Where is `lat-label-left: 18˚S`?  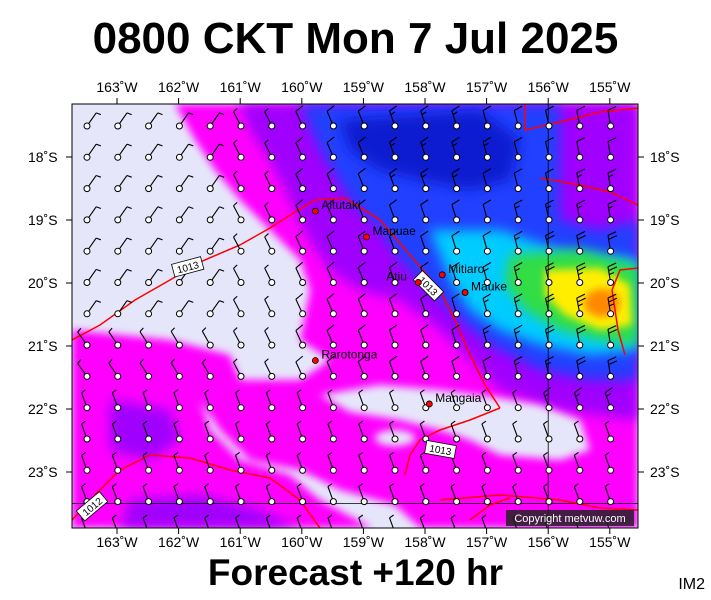
lat-label-left: 18˚S is located at coordinates (43, 157).